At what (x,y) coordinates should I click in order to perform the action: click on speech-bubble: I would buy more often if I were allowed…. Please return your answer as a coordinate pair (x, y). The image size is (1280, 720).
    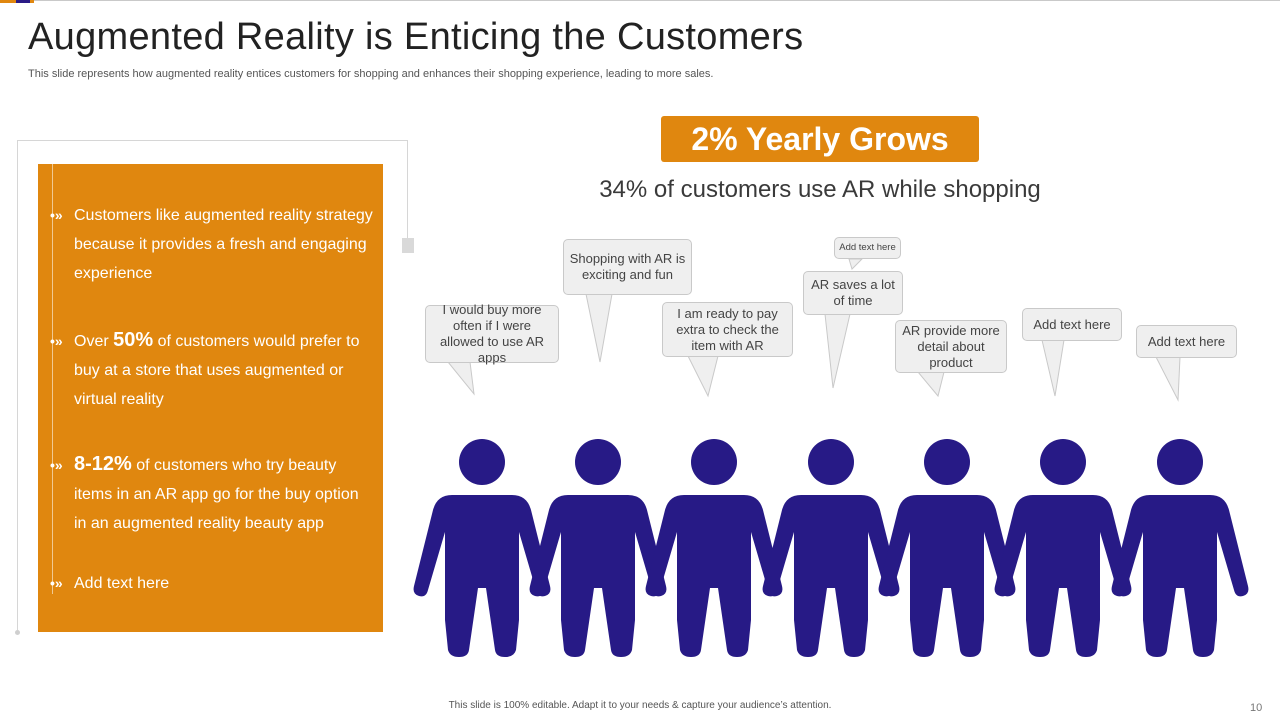
    Looking at the image, I should click on (492, 333).